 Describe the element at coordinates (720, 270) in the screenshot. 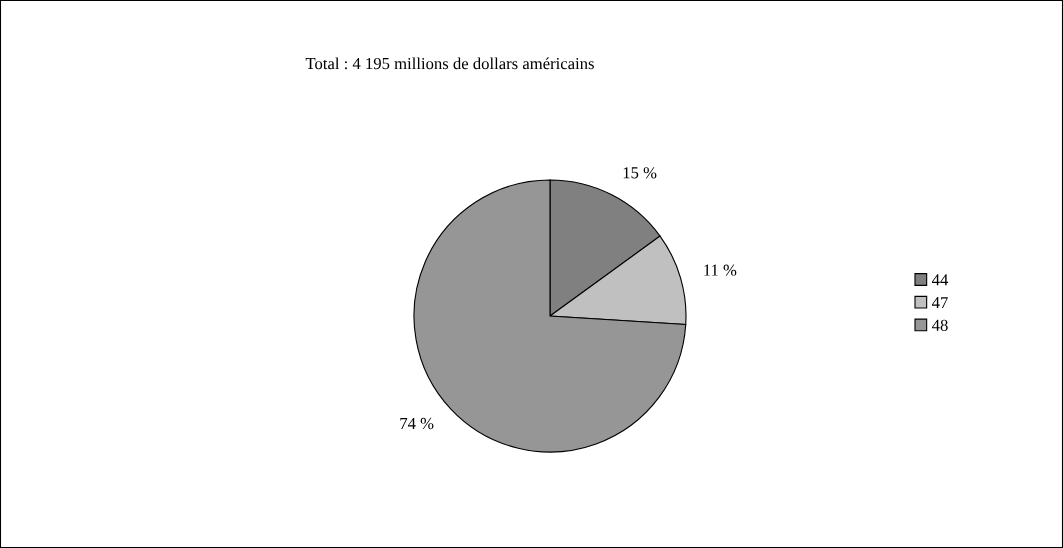

I see `data-label: 11 %` at that location.